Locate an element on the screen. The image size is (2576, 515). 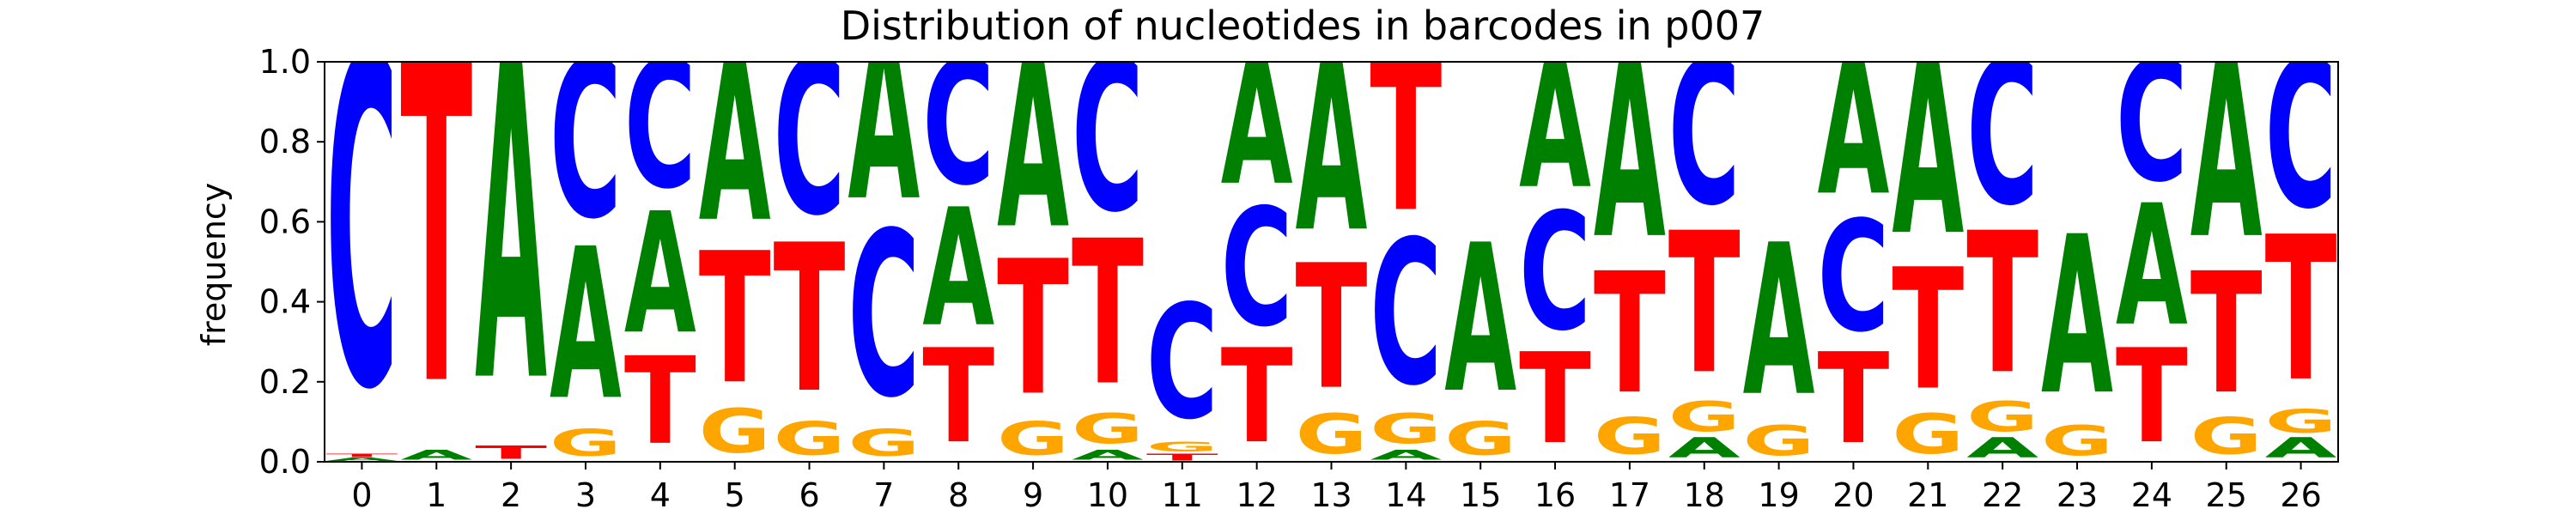
logo-letter-A-pos-14: A is located at coordinates (1406, 455).